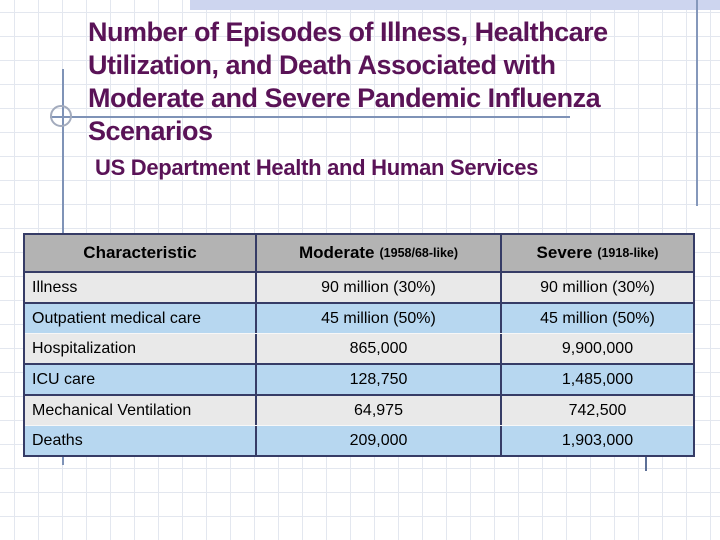 The height and width of the screenshot is (540, 720). What do you see at coordinates (628, 253) in the screenshot?
I see `header-sublabel: (1918-like)` at bounding box center [628, 253].